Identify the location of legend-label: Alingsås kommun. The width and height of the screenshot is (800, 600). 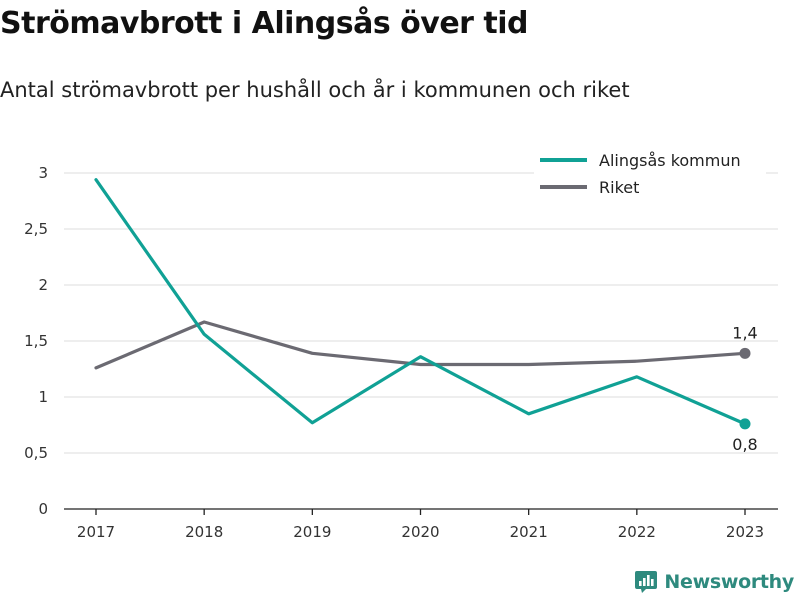
(670, 160).